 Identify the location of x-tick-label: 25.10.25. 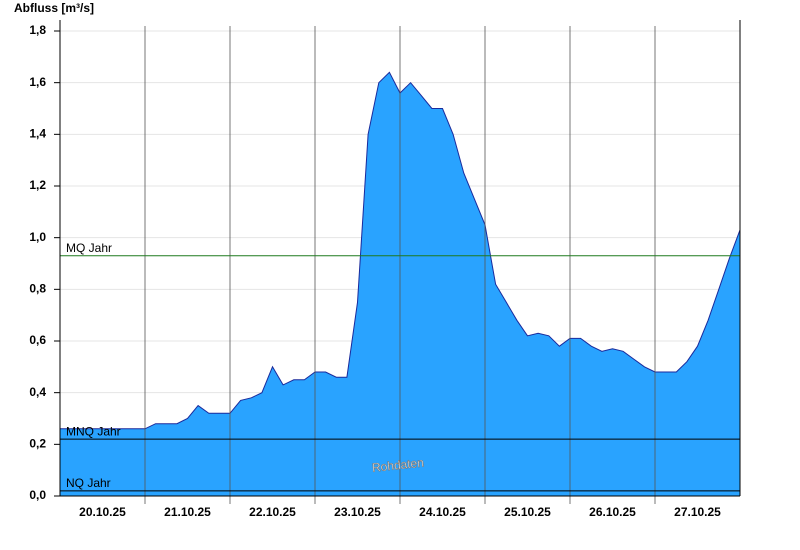
(527, 512).